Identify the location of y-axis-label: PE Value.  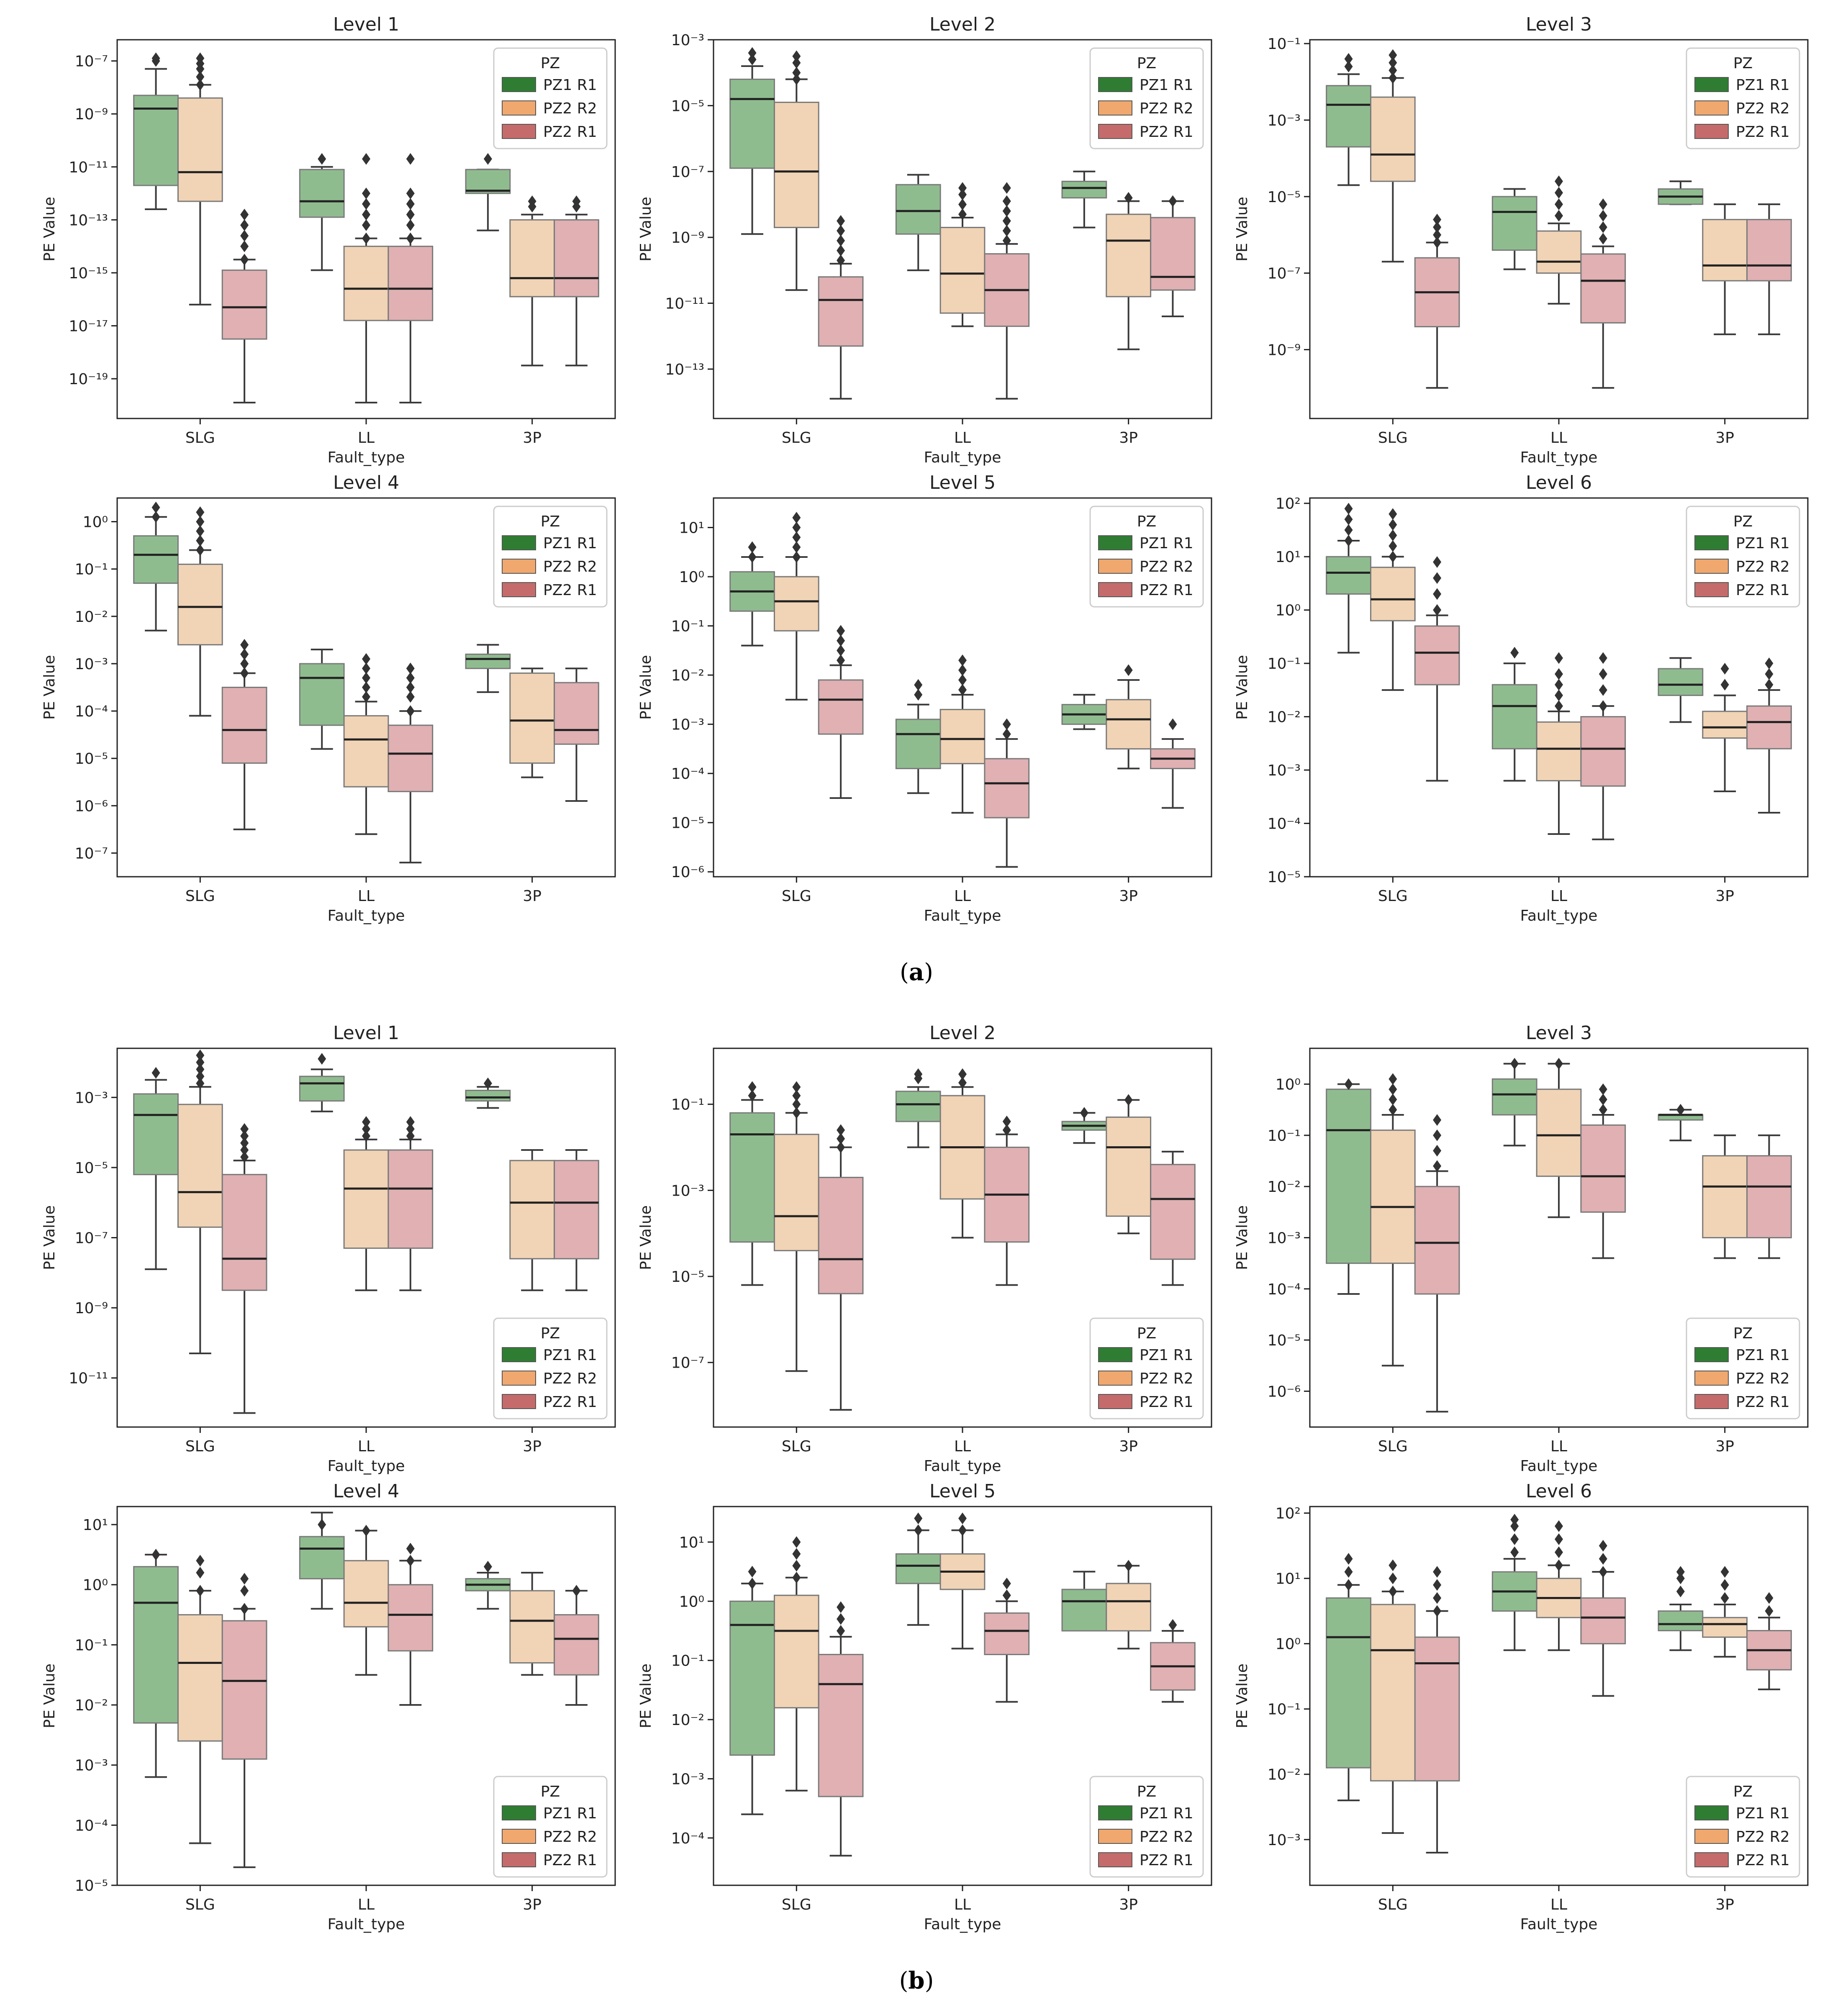
(1242, 1237).